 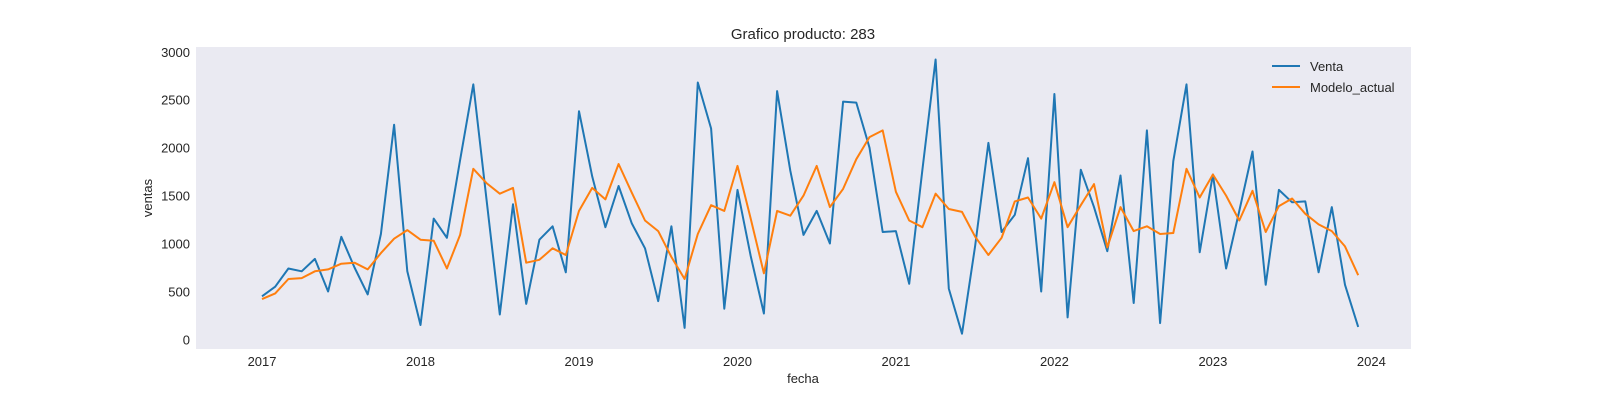 What do you see at coordinates (1054, 361) in the screenshot?
I see `x-tick-label: 2022` at bounding box center [1054, 361].